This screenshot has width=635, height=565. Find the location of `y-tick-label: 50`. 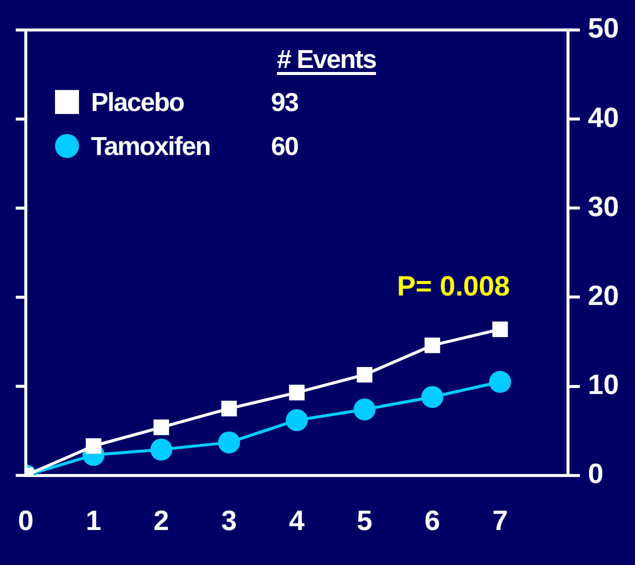

y-tick-label: 50 is located at coordinates (604, 28).